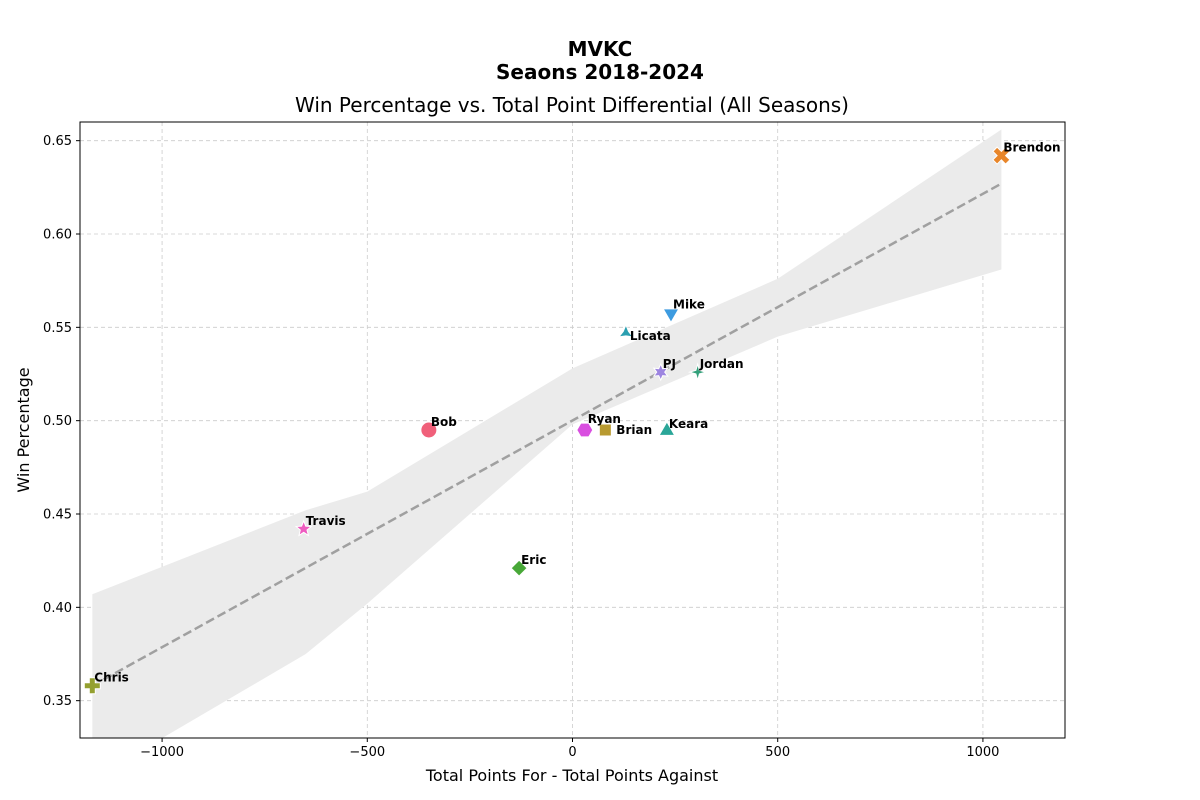  What do you see at coordinates (367, 752) in the screenshot?
I see `x-tick-label: −500` at bounding box center [367, 752].